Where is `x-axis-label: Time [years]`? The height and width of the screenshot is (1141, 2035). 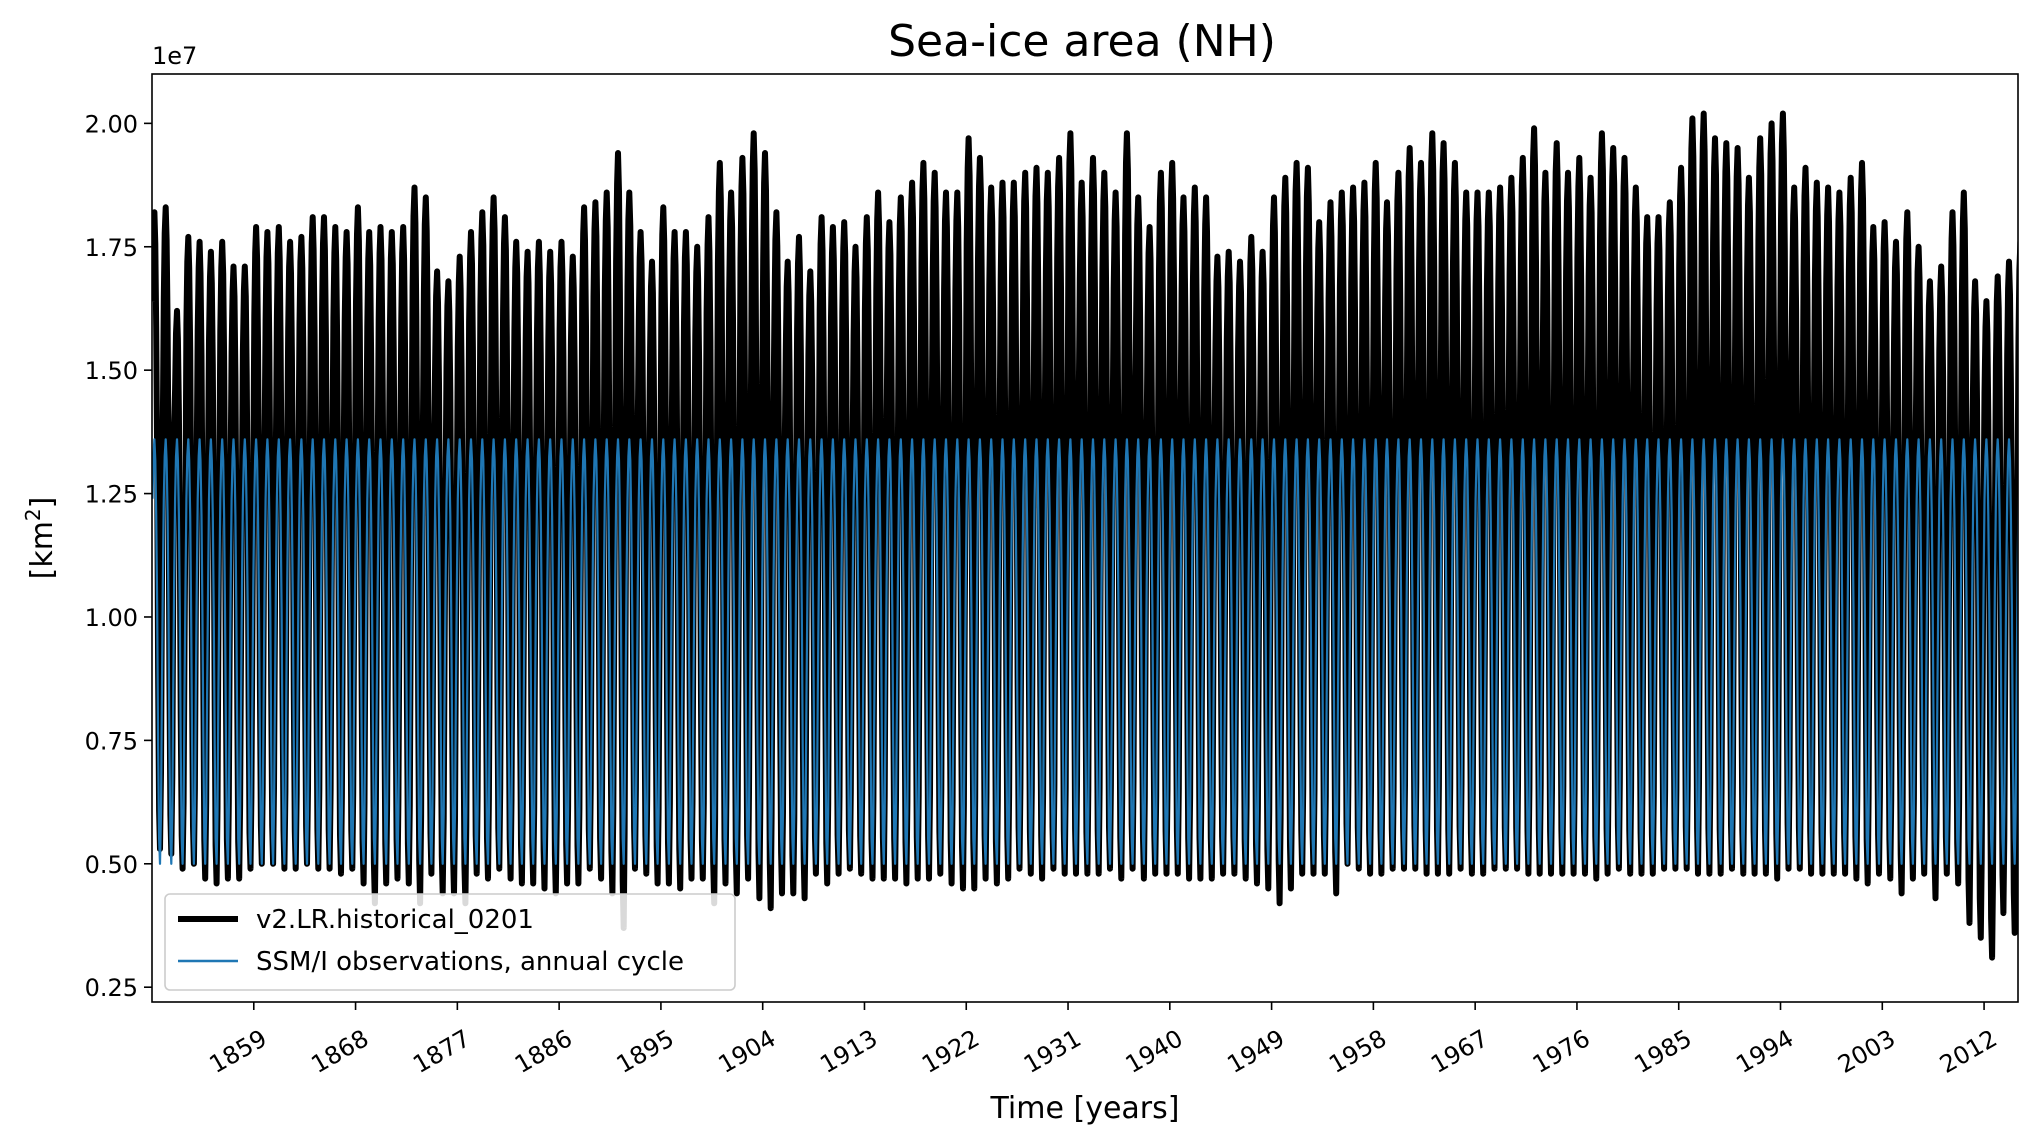
x-axis-label: Time [years] is located at coordinates (1085, 1108).